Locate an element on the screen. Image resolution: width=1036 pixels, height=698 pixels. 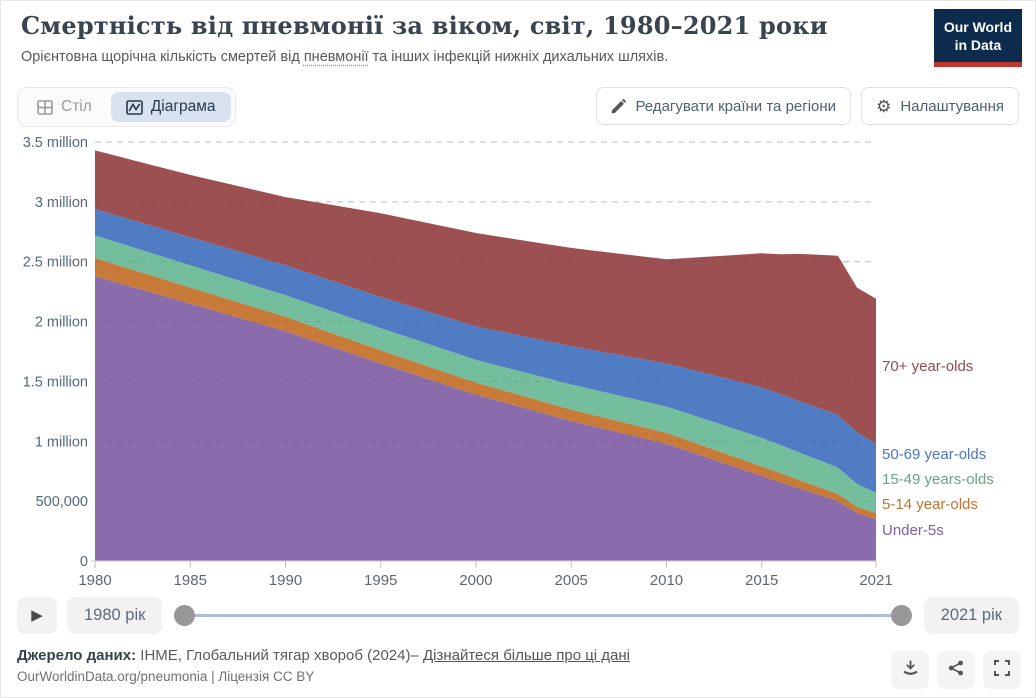
x-axis-tick-label: 2005 is located at coordinates (571, 580).